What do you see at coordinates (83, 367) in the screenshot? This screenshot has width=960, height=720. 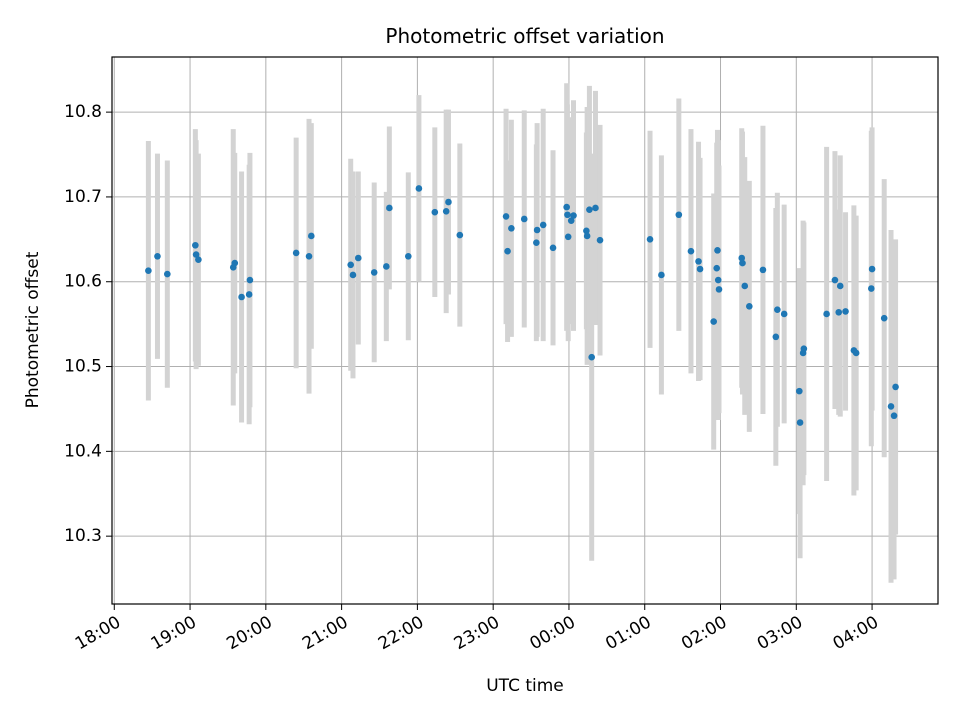 I see `y-tick-label: 10.5` at bounding box center [83, 367].